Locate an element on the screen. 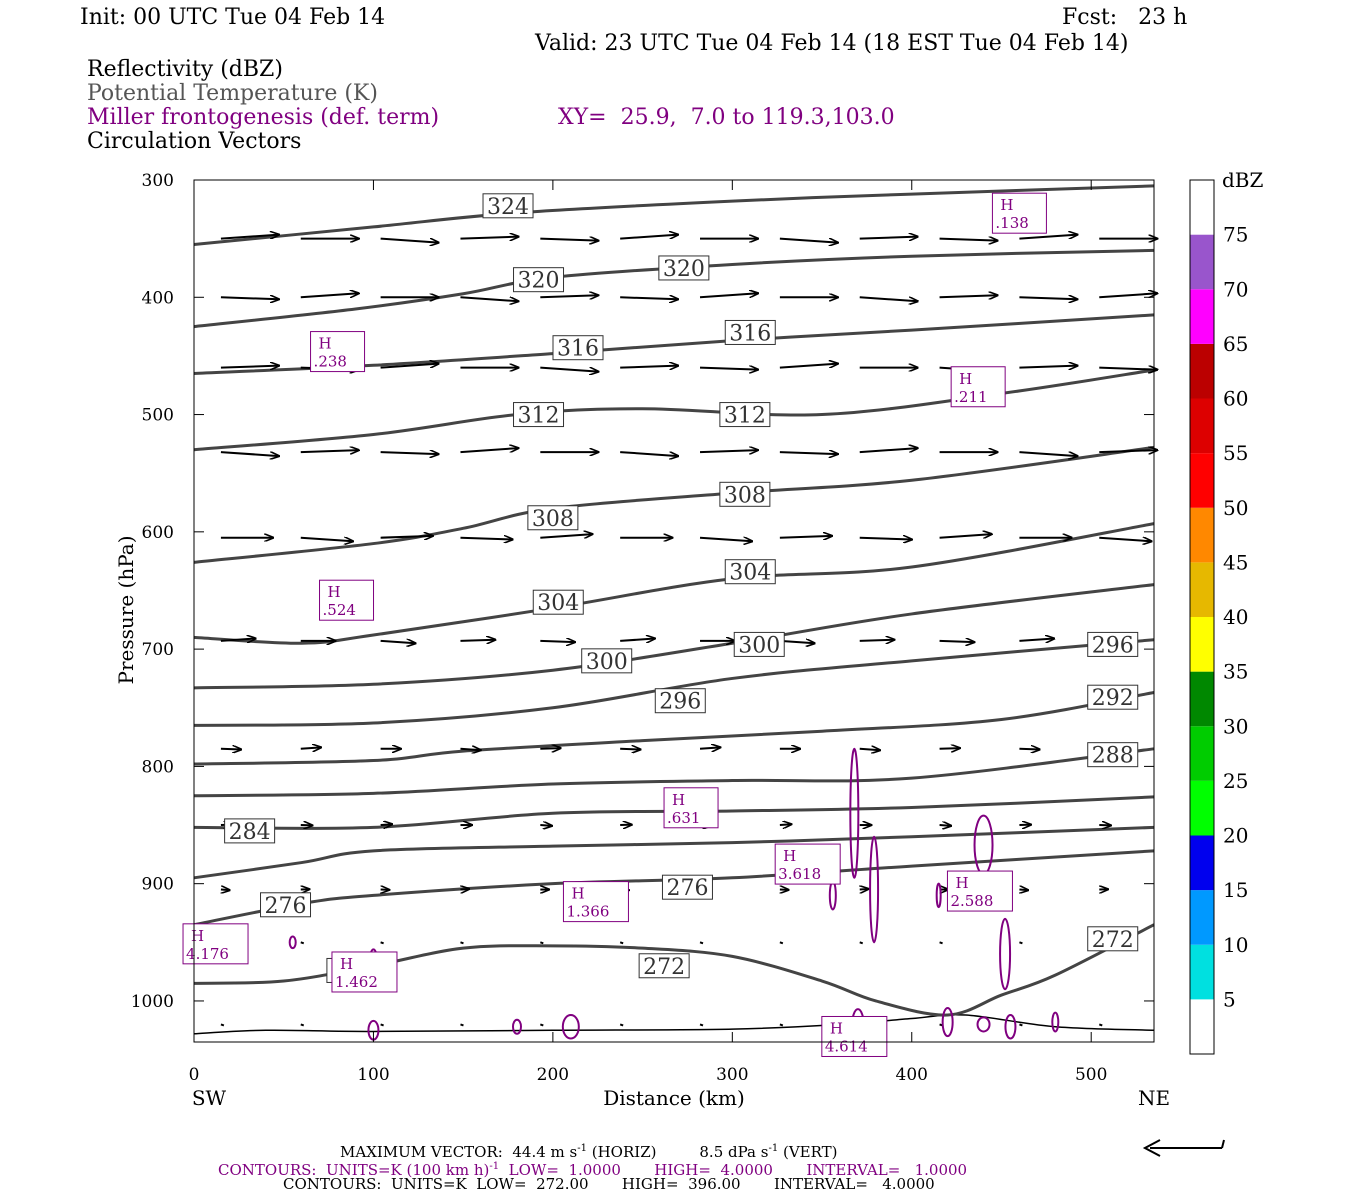 This screenshot has width=1350, height=1200. colorbar-label: 5 is located at coordinates (1229, 999).